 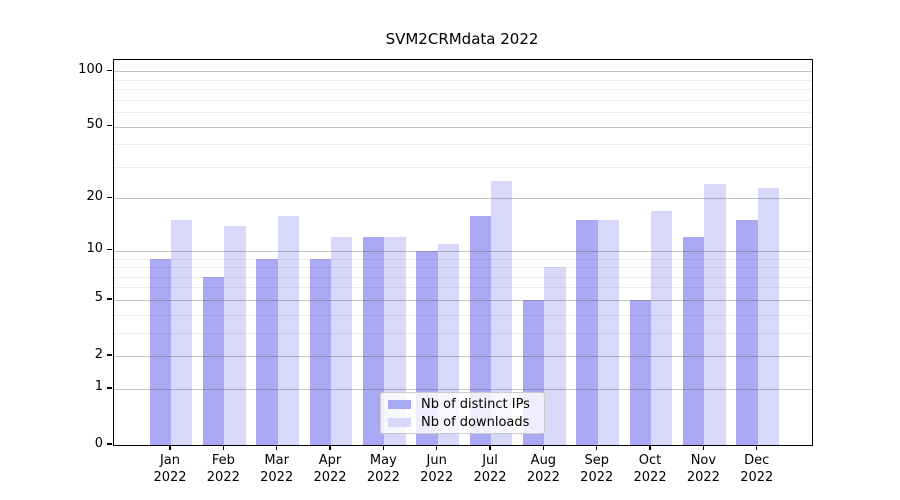 I want to click on y-tick-label-20: 20, so click(x=94, y=196).